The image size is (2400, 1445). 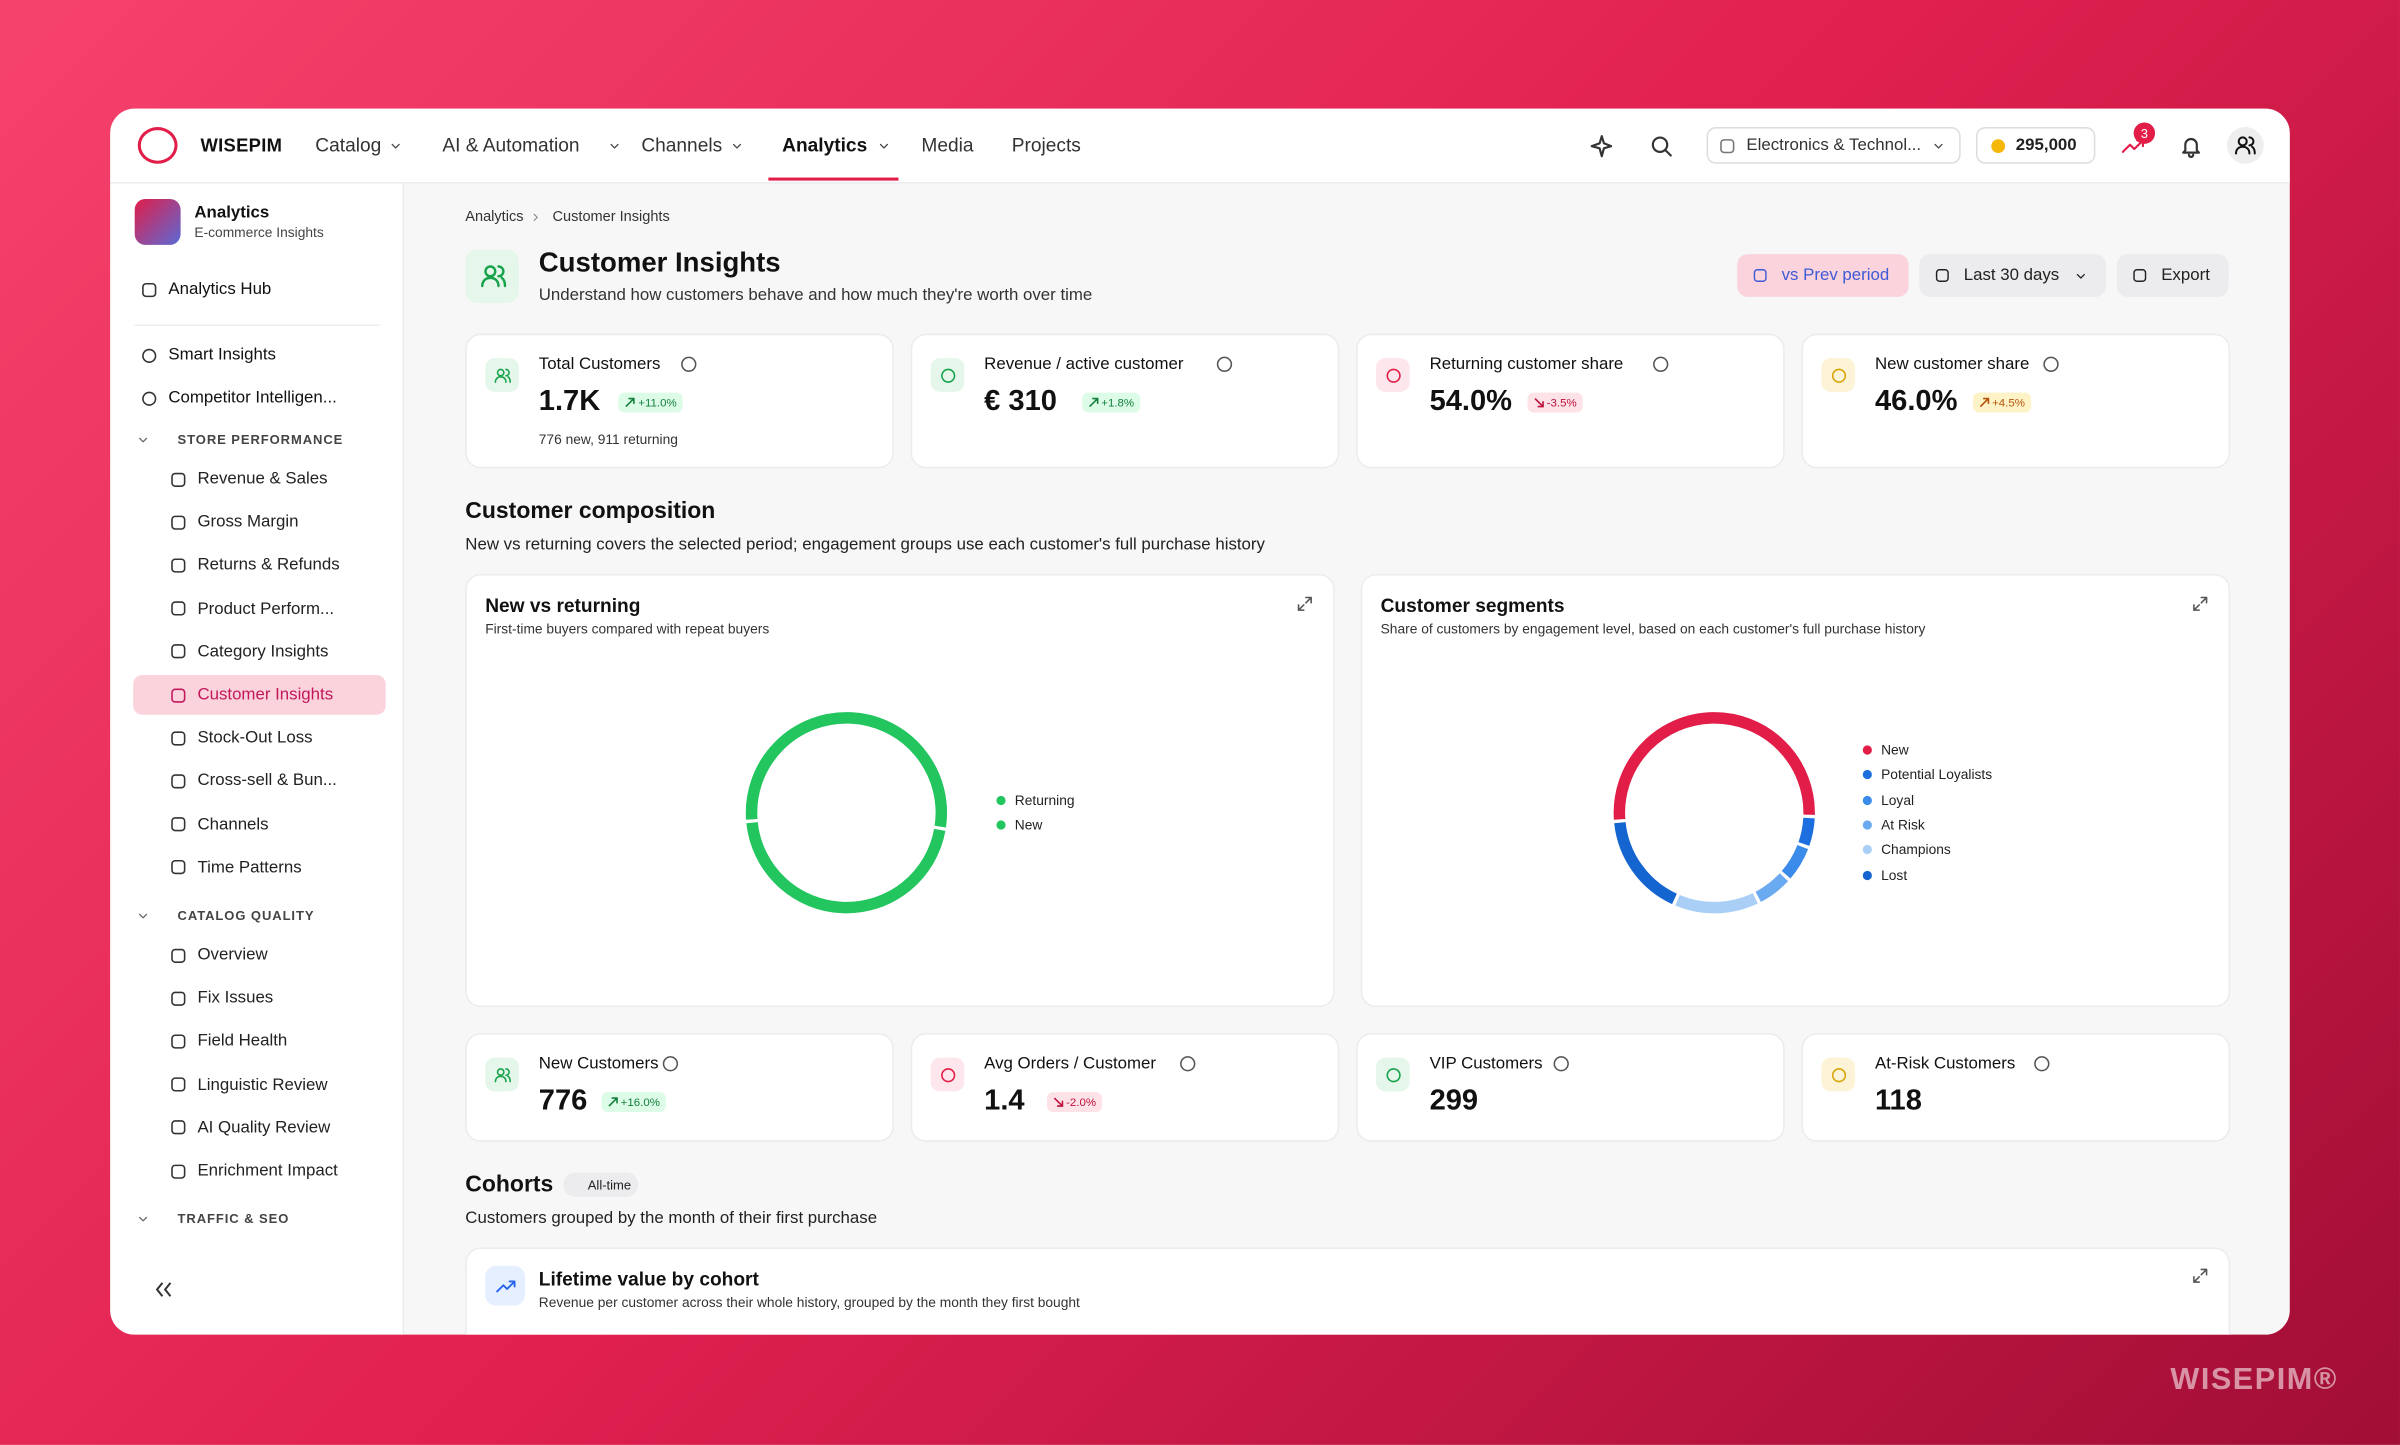 What do you see at coordinates (1945, 1063) in the screenshot?
I see `kpi-label: At-Risk Customers` at bounding box center [1945, 1063].